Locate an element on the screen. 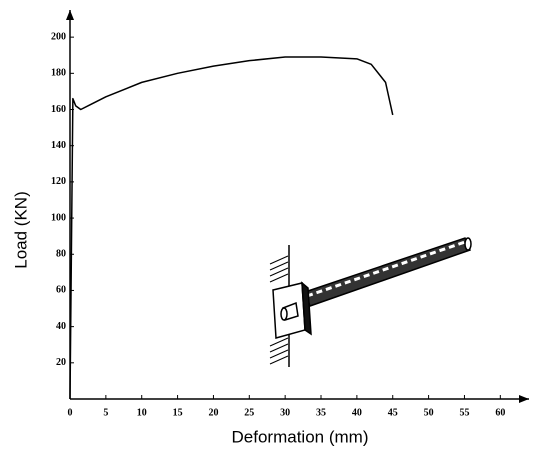  y-tick-label: 160 is located at coordinates (58, 109).